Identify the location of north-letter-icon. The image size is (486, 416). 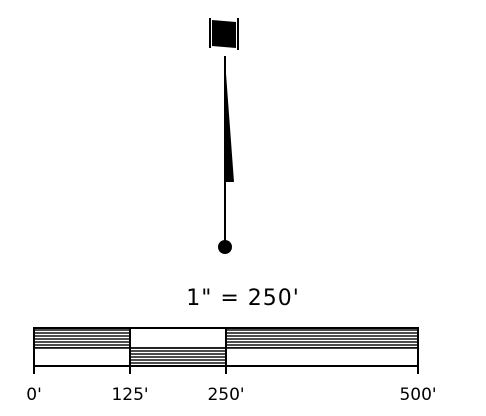
(224, 34).